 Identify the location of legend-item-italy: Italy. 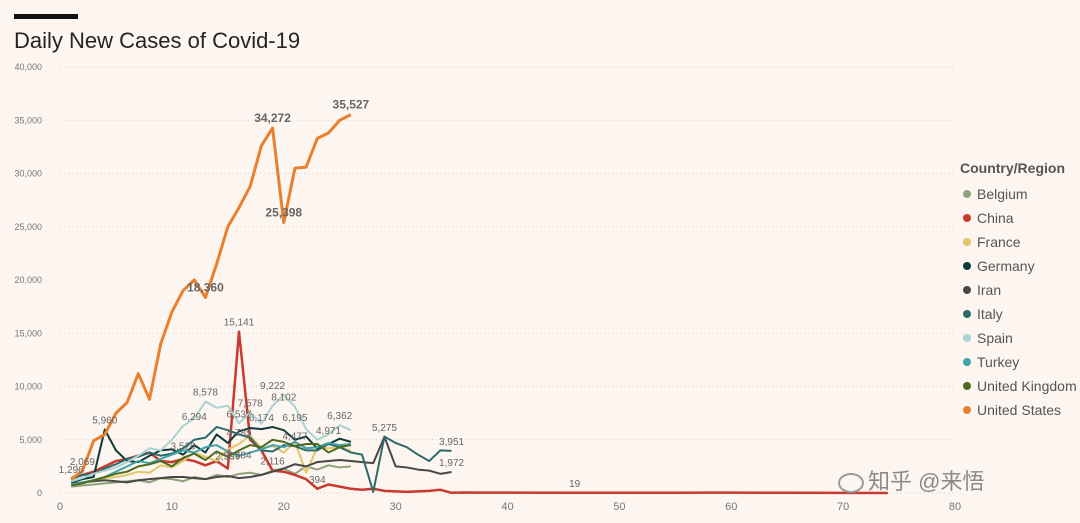
(1020, 314).